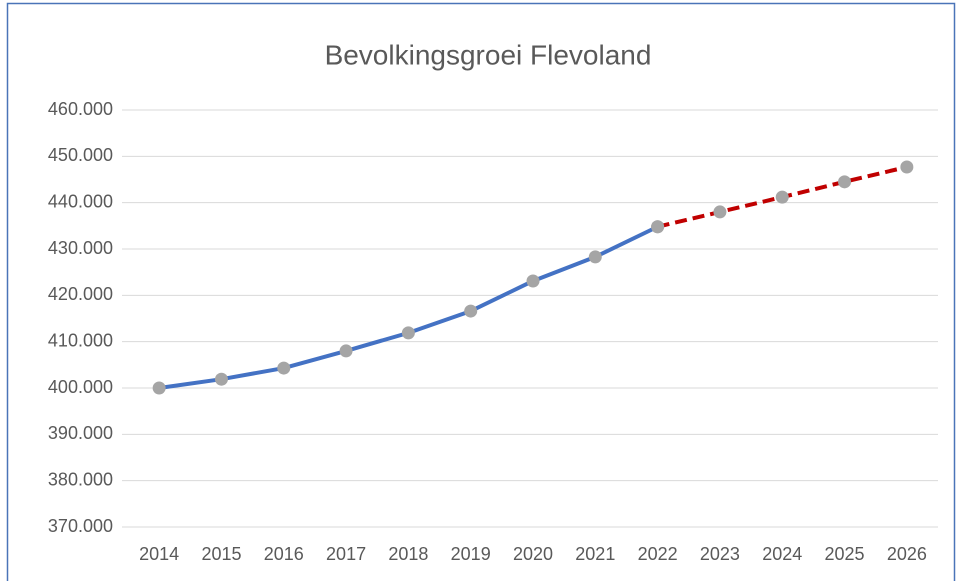 Image resolution: width=956 pixels, height=581 pixels. Describe the element at coordinates (471, 554) in the screenshot. I see `x-tick-label: 2019` at that location.